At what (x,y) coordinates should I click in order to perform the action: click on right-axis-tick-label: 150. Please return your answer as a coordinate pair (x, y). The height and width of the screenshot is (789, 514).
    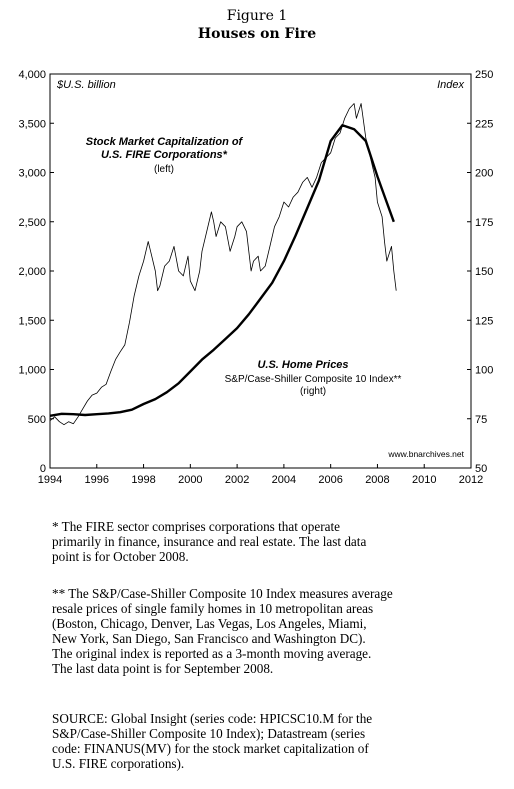
    Looking at the image, I should click on (484, 272).